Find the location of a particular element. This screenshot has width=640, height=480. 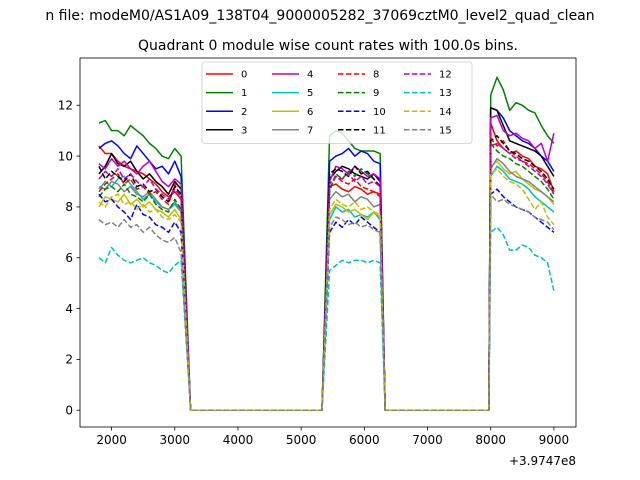

x-offset-label: +3.9747e8 is located at coordinates (542, 461).